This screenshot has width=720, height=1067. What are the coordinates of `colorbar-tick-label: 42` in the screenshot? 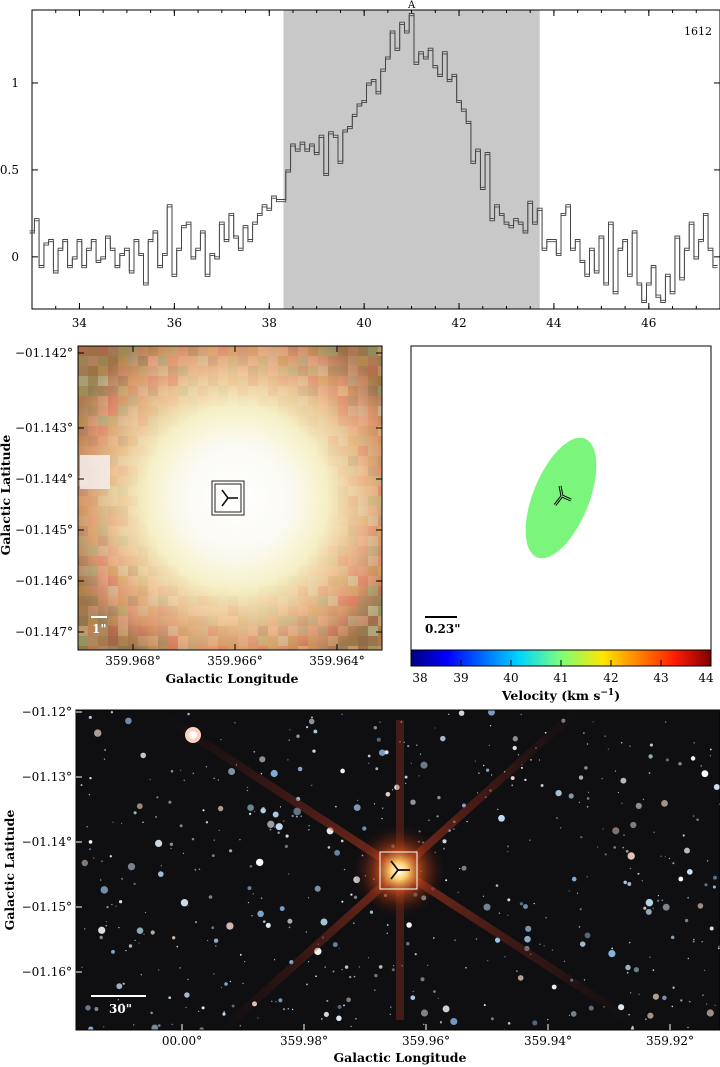 It's located at (610, 678).